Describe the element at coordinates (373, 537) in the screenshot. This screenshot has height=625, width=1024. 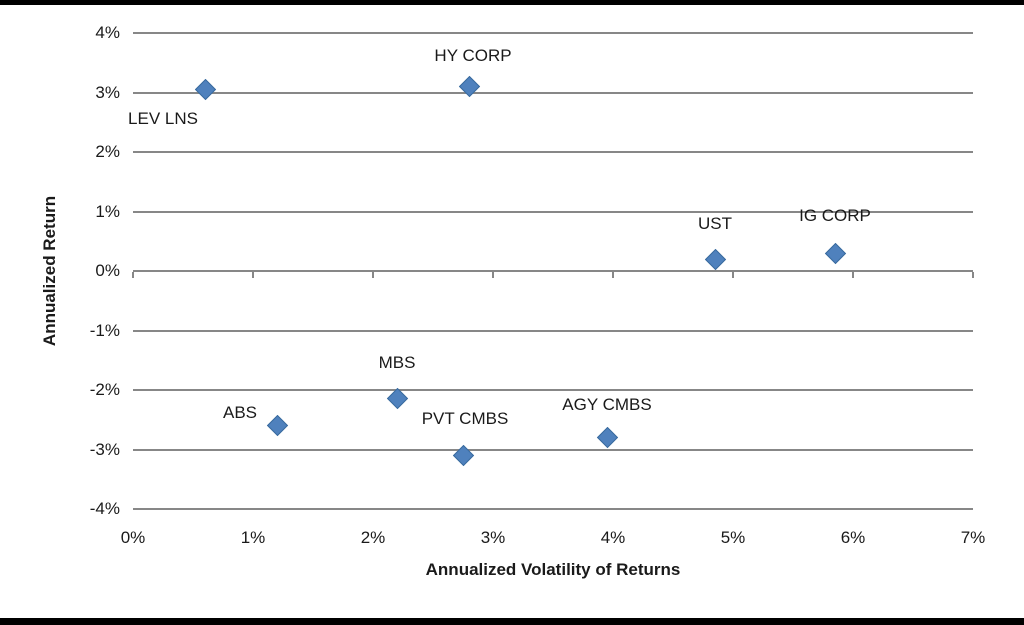
I see `x-tick-label: 2%` at that location.